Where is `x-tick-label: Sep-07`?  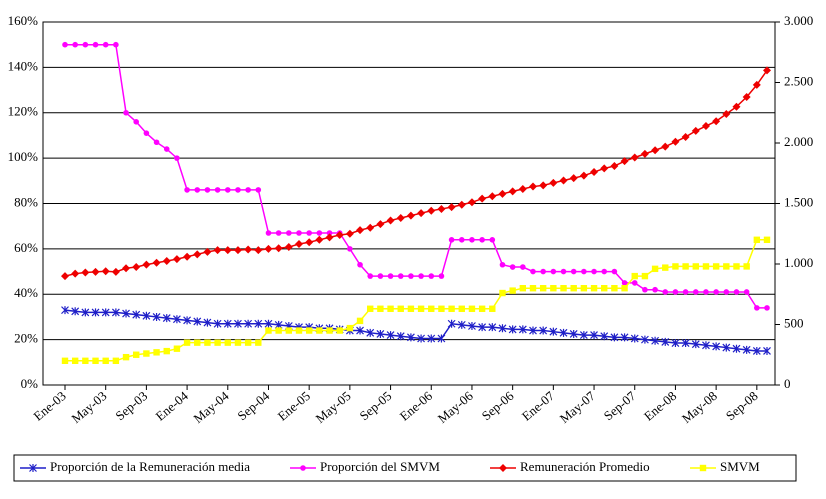
x-tick-label: Sep-07 is located at coordinates (620, 405).